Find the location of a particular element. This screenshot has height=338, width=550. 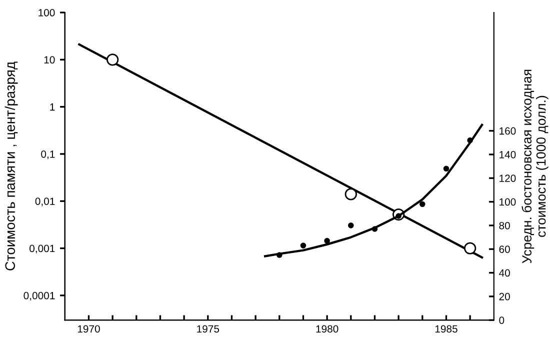

y2-tick-label: 80 is located at coordinates (504, 226).